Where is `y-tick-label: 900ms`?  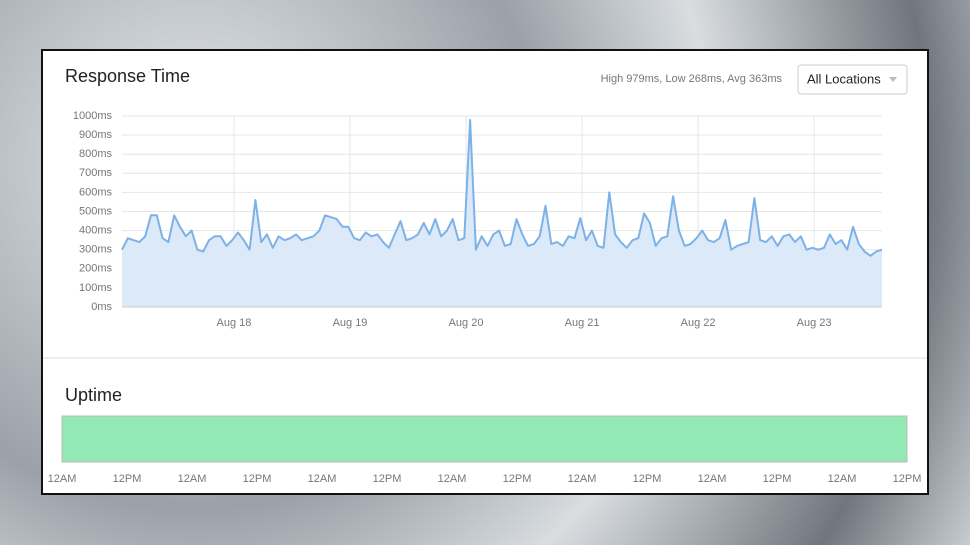
y-tick-label: 900ms is located at coordinates (96, 135).